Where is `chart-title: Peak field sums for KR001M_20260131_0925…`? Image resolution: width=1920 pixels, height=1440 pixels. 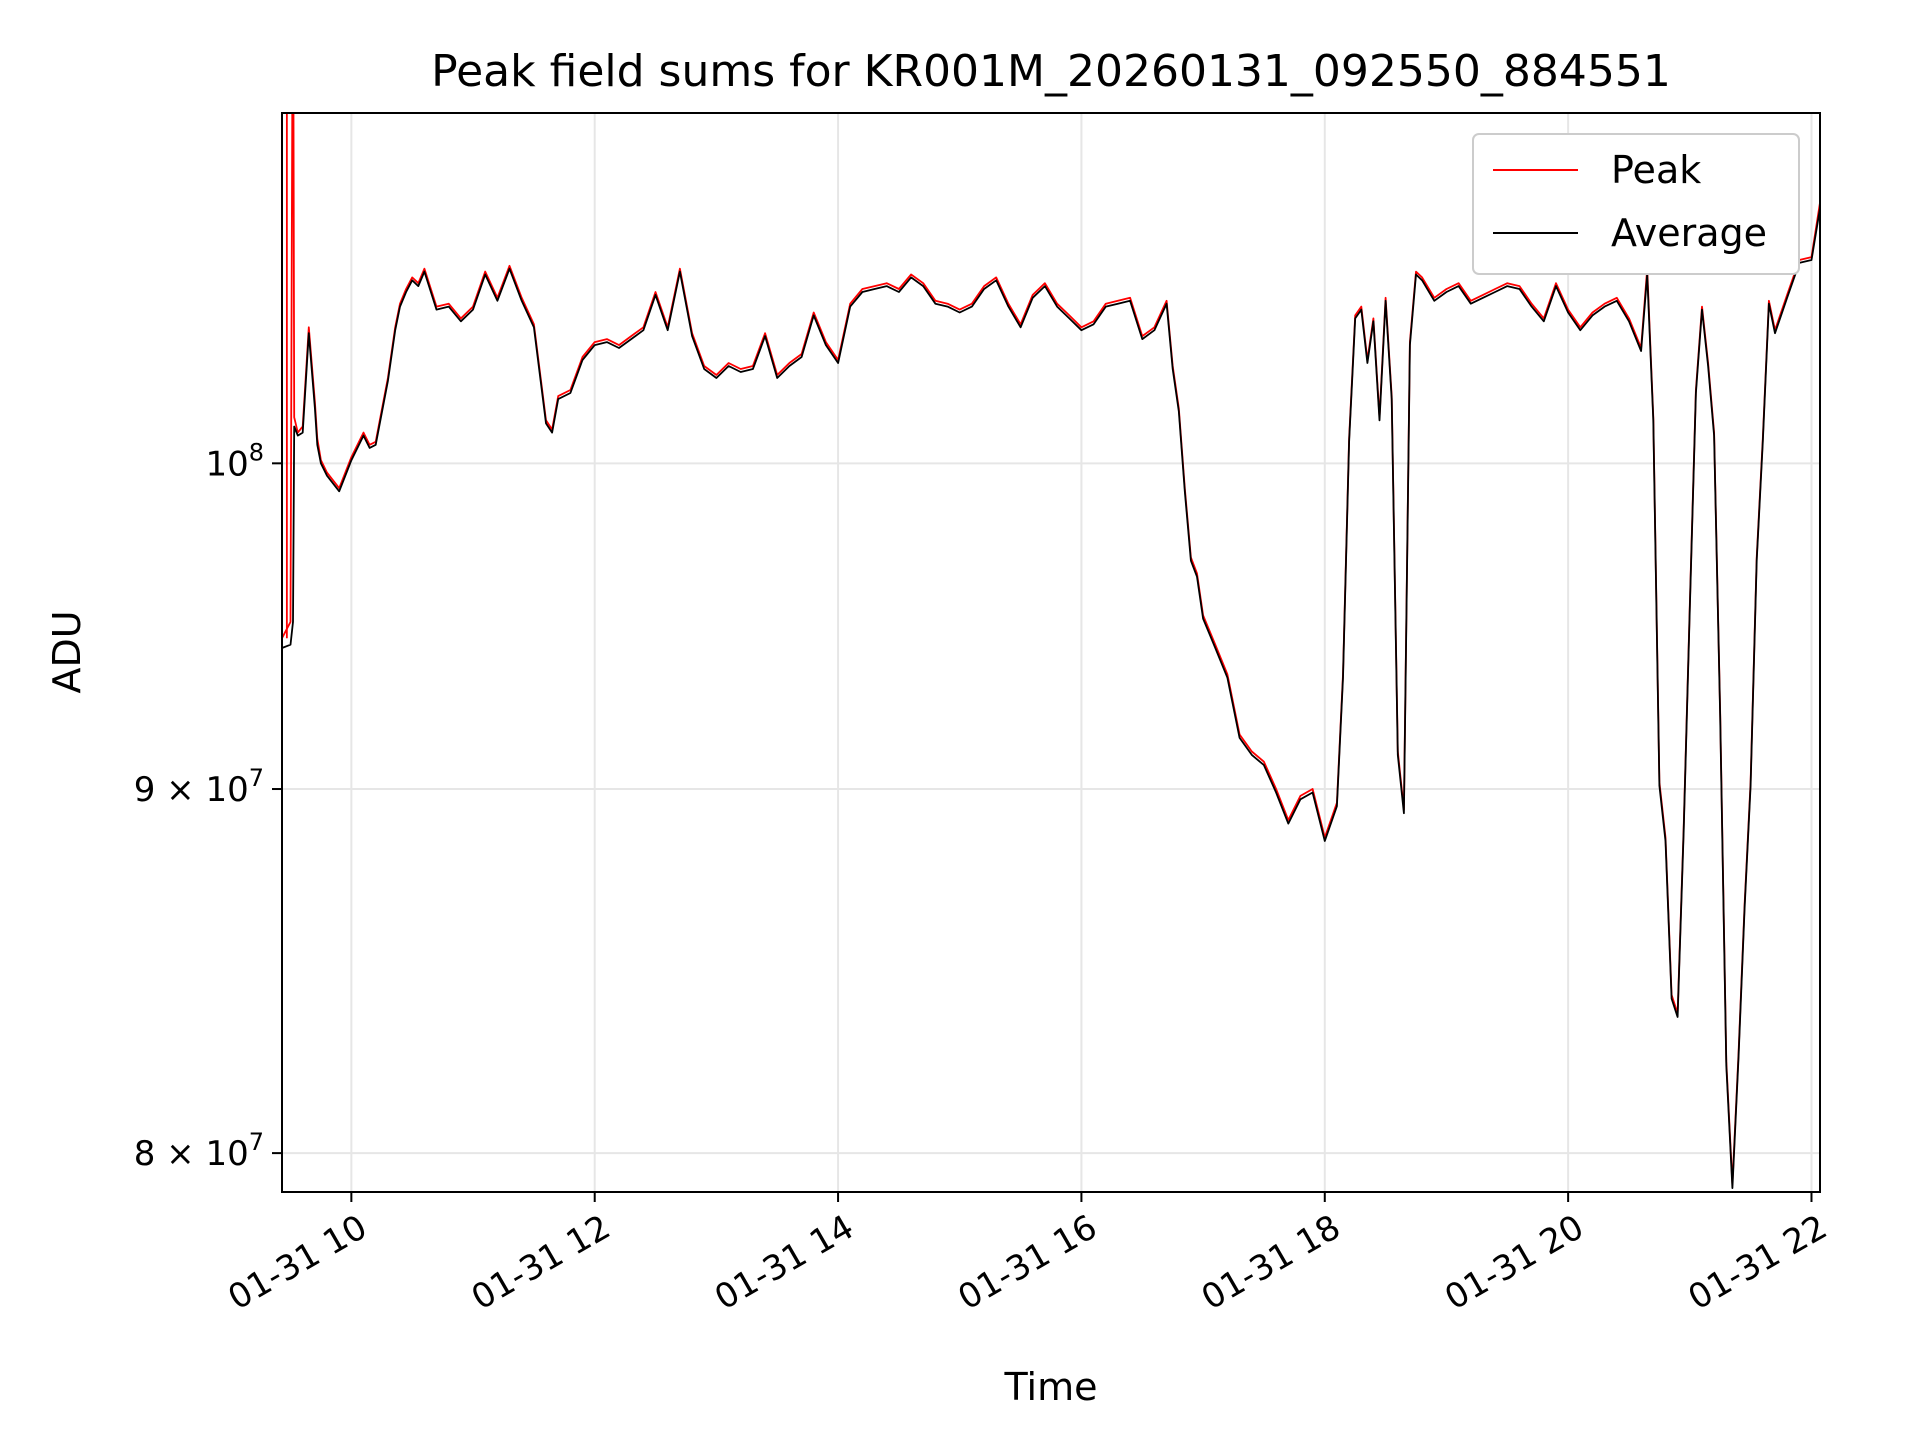 chart-title: Peak field sums for KR001M_20260131_0925… is located at coordinates (1051, 71).